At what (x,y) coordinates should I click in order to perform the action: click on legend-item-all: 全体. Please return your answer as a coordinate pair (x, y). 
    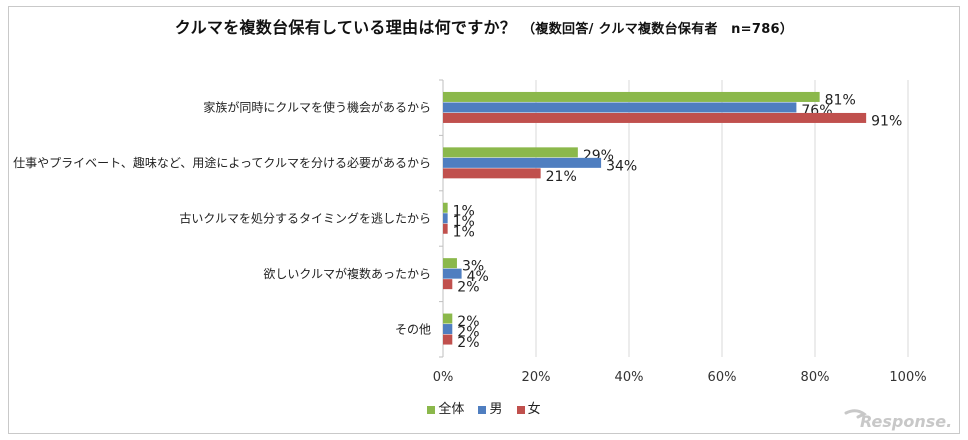
    Looking at the image, I should click on (445, 407).